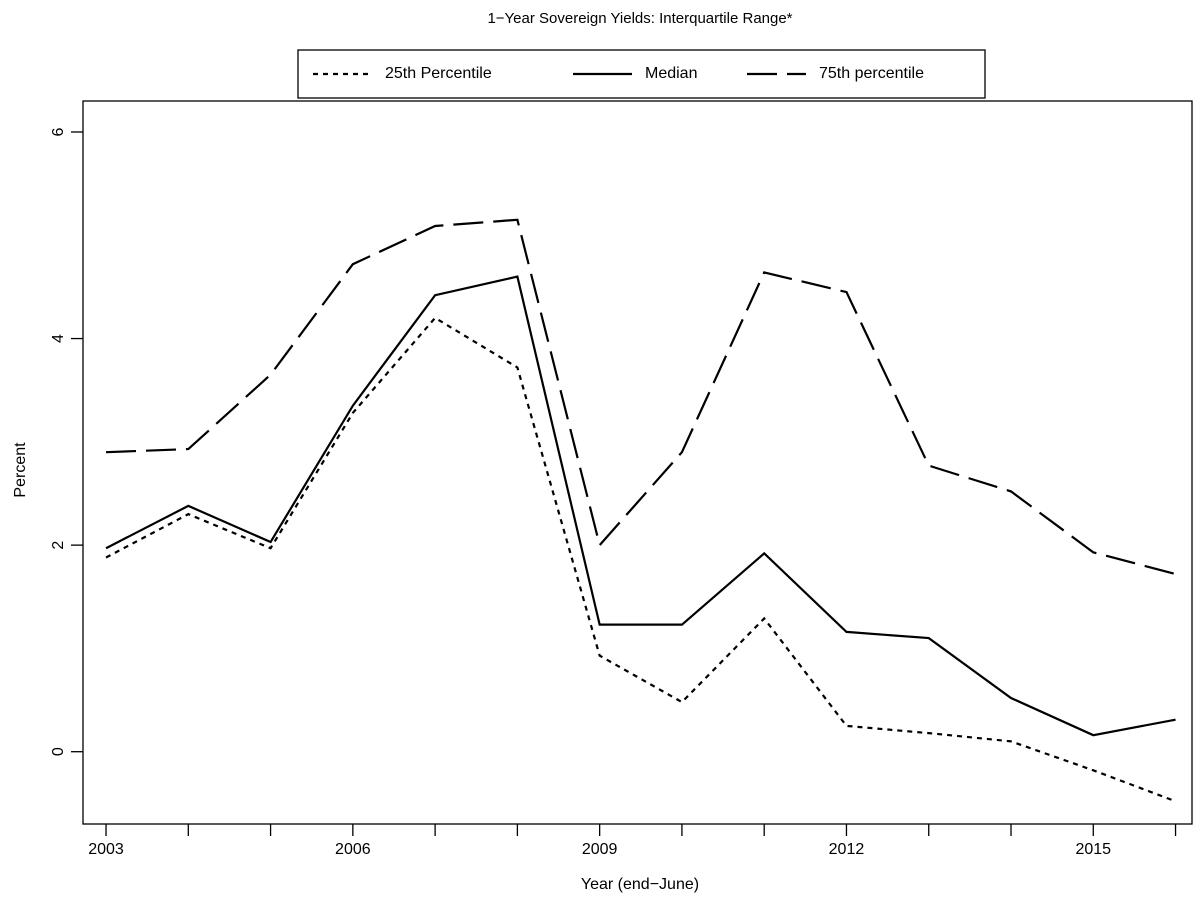 The height and width of the screenshot is (899, 1197). What do you see at coordinates (600, 849) in the screenshot?
I see `x-tick-label: 2009` at bounding box center [600, 849].